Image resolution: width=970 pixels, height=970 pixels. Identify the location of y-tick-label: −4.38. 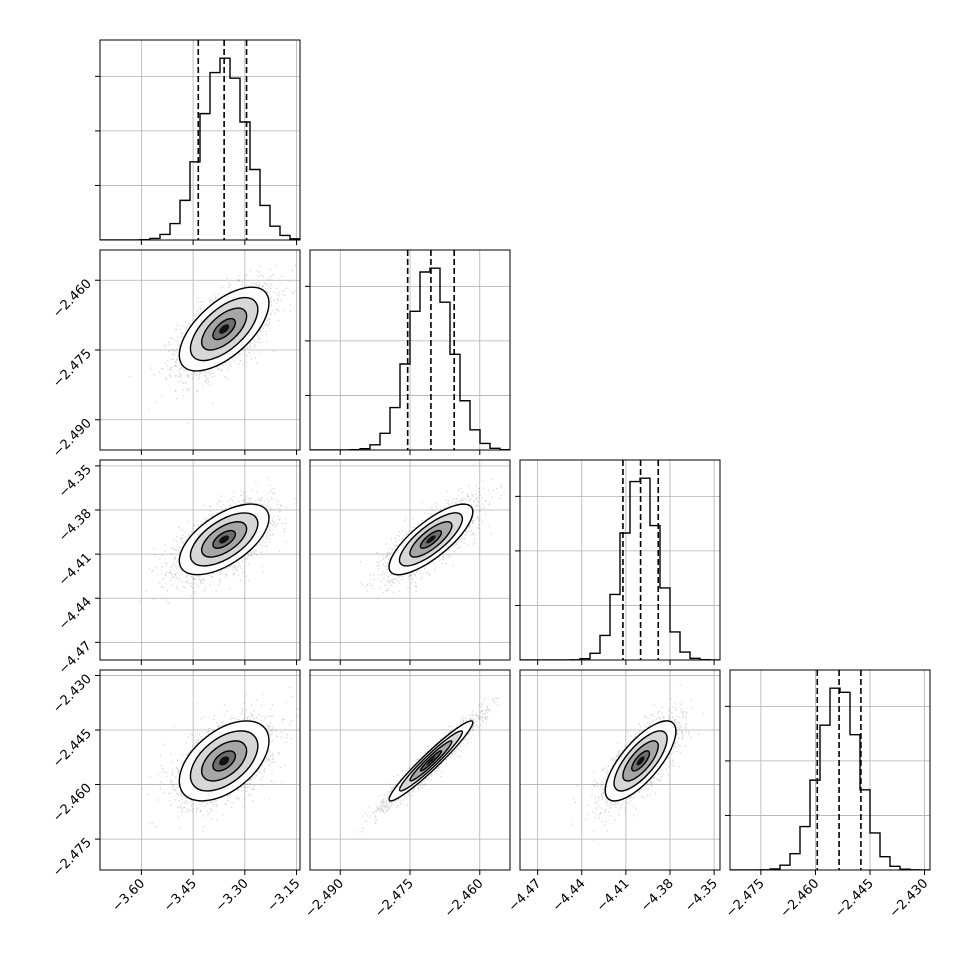
(75, 525).